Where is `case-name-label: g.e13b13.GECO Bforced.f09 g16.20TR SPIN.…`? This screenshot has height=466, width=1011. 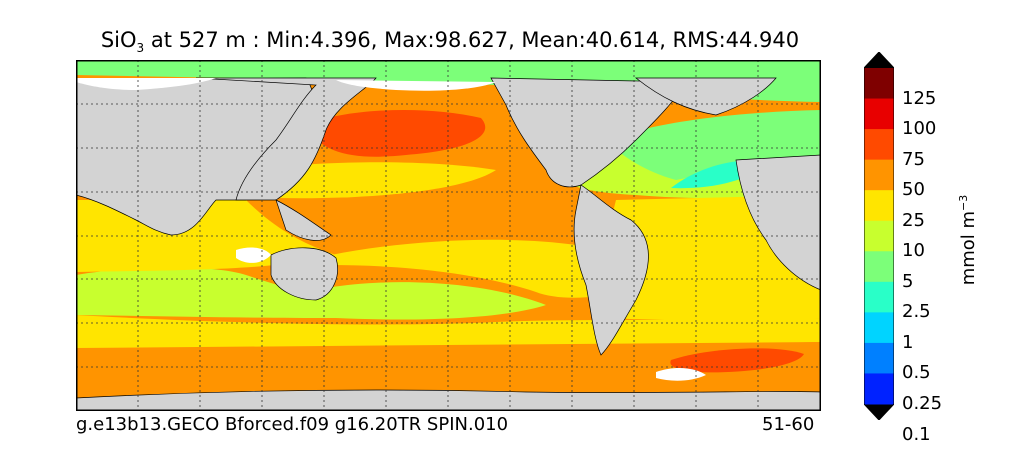 case-name-label: g.e13b13.GECO Bforced.f09 g16.20TR SPIN.… is located at coordinates (292, 424).